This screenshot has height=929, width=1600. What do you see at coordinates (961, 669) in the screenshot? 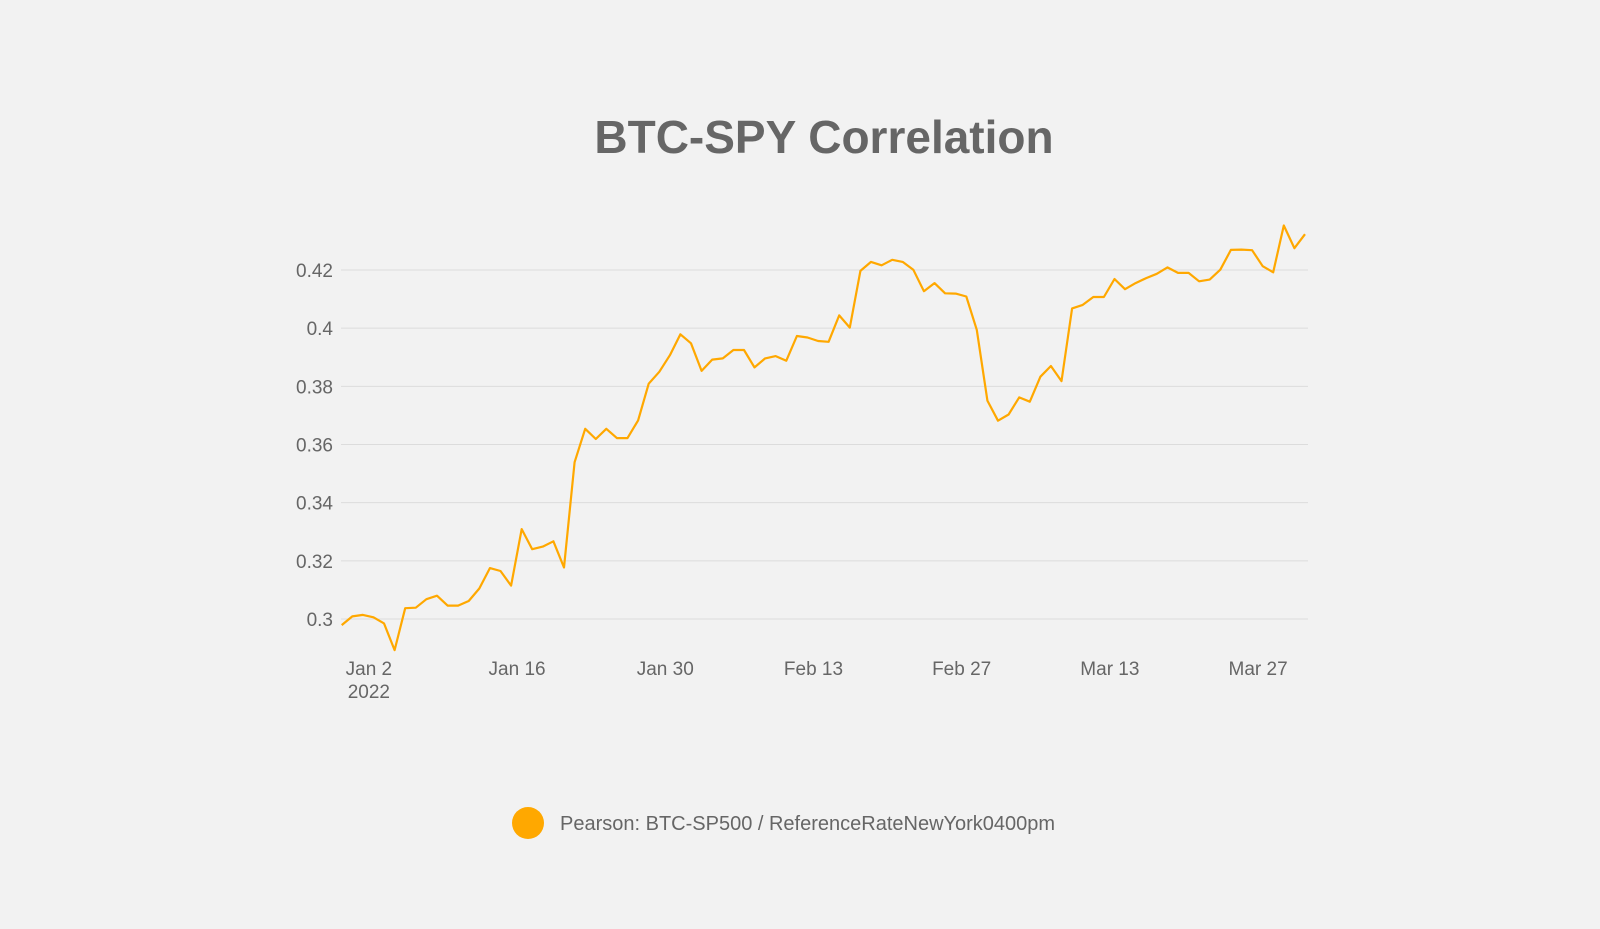
I see `x-tick-label: Feb 27` at bounding box center [961, 669].